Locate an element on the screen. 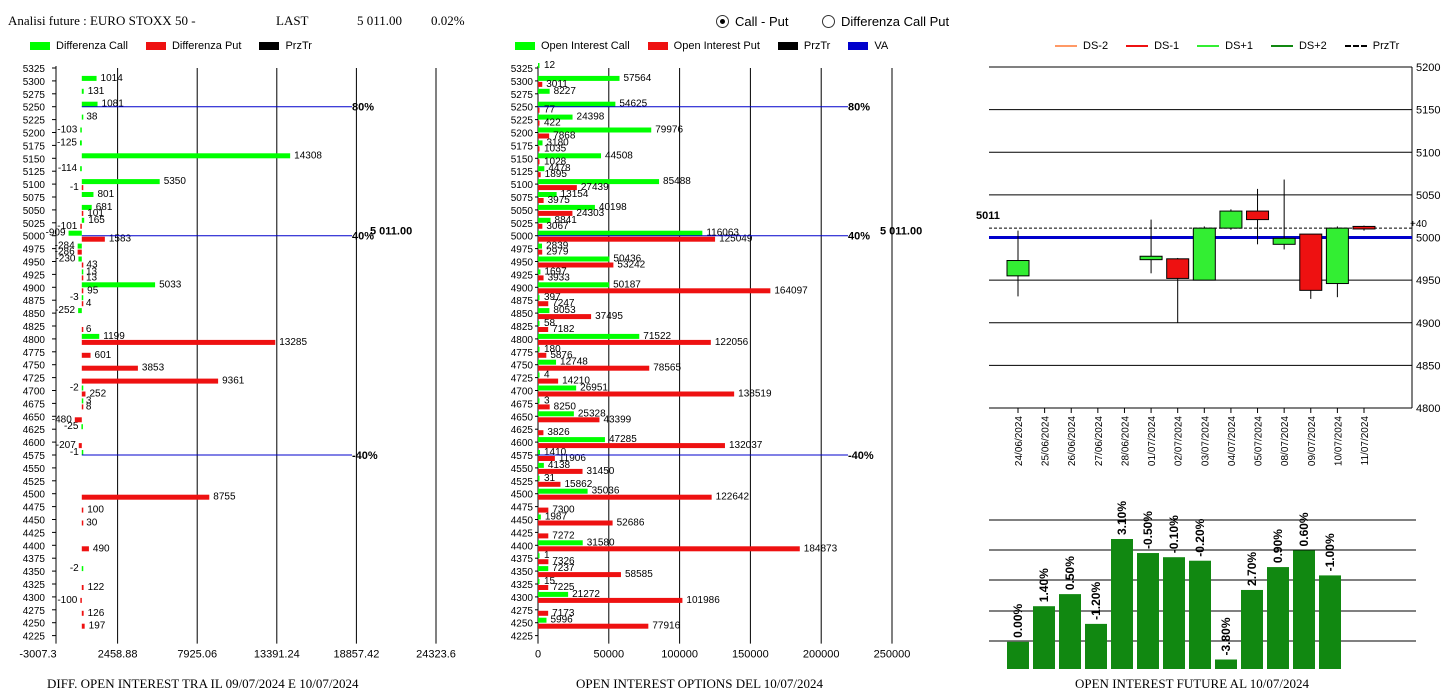 The image size is (1452, 698). y-tick-label: 4675 is located at coordinates (522, 404).